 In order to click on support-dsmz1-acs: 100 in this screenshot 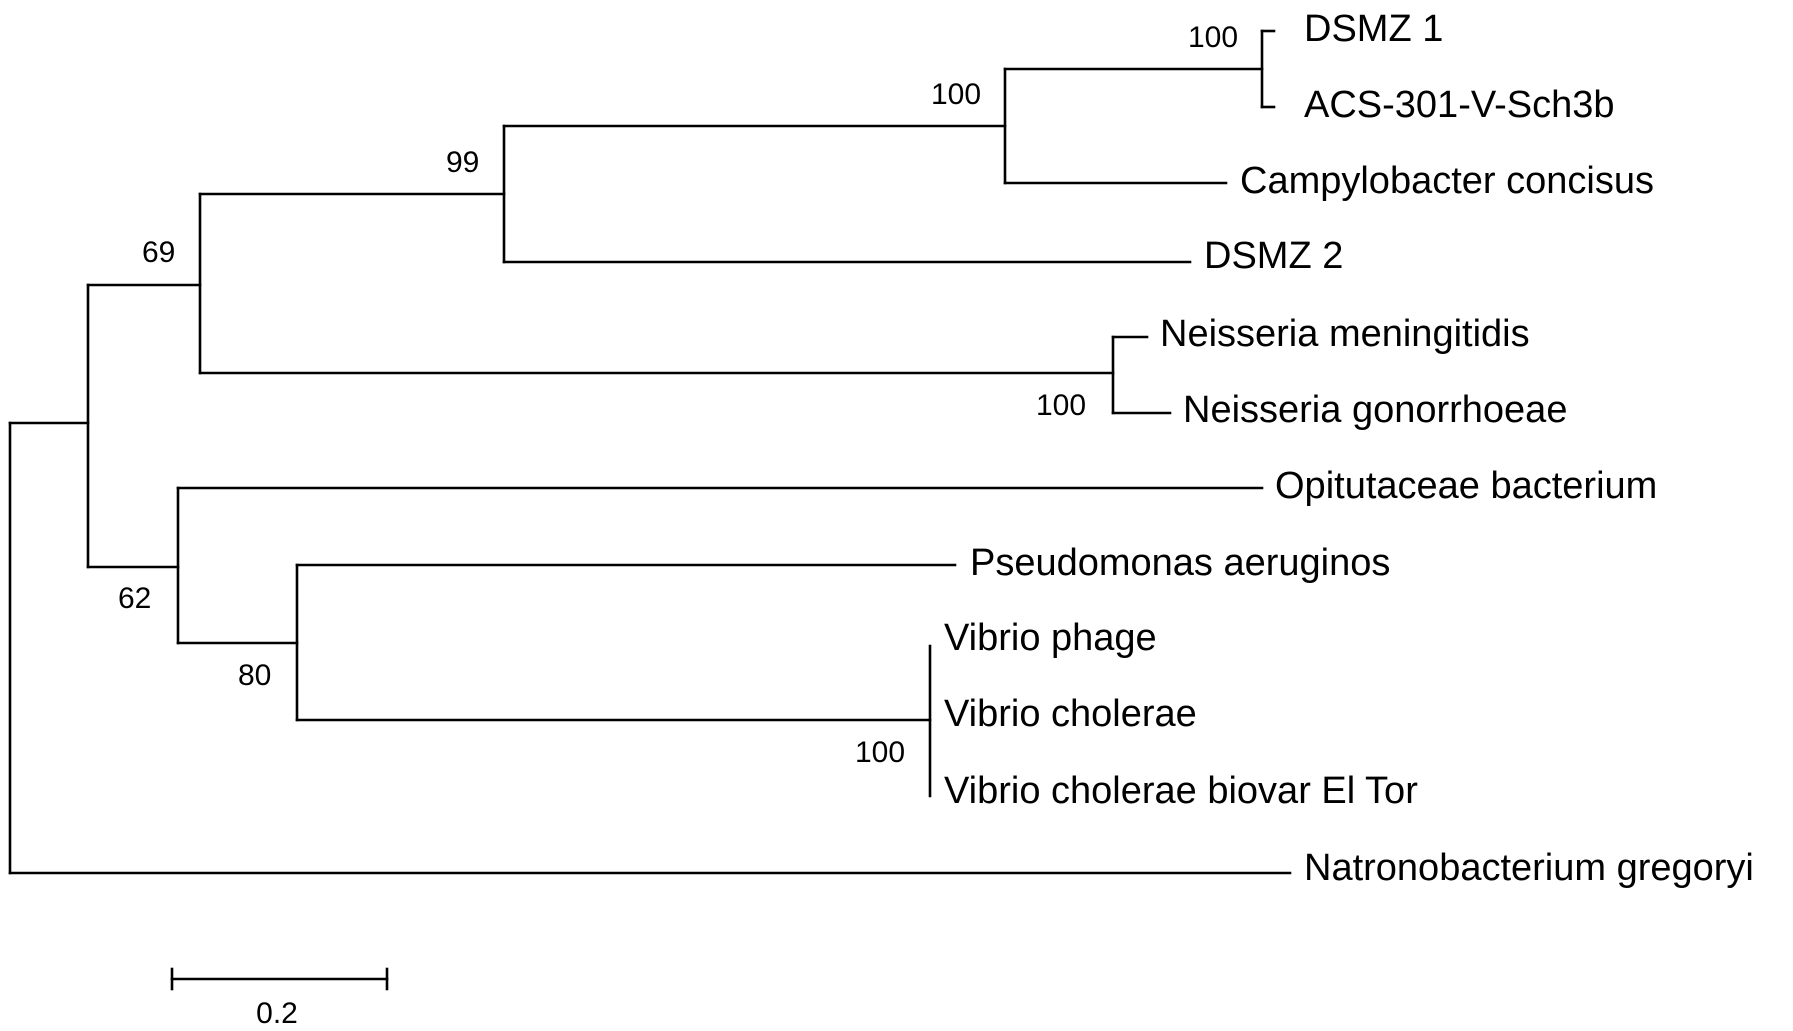, I will do `click(1213, 37)`.